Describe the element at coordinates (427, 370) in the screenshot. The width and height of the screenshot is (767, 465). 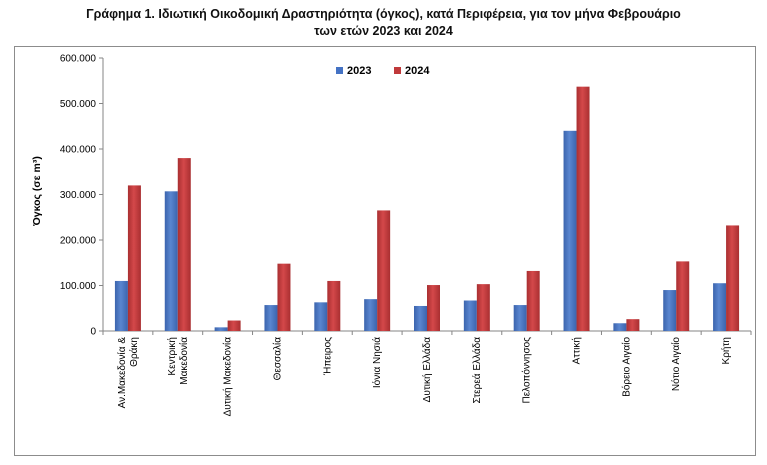
I see `x-tick-label: Δυτική Ελλάδα` at that location.